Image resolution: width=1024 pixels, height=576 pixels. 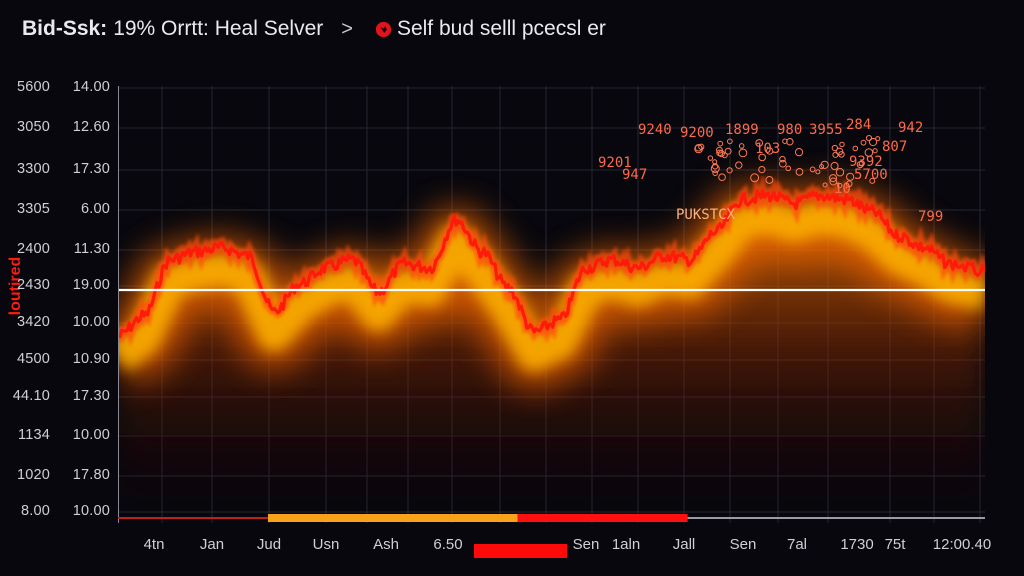 I want to click on y-tick-label: 5600 14.00, so click(x=58, y=87).